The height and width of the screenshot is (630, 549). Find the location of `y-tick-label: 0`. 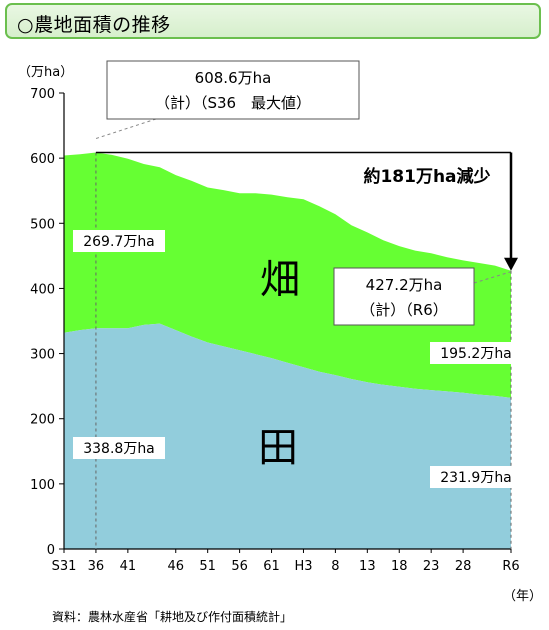

y-tick-label: 0 is located at coordinates (51, 550).